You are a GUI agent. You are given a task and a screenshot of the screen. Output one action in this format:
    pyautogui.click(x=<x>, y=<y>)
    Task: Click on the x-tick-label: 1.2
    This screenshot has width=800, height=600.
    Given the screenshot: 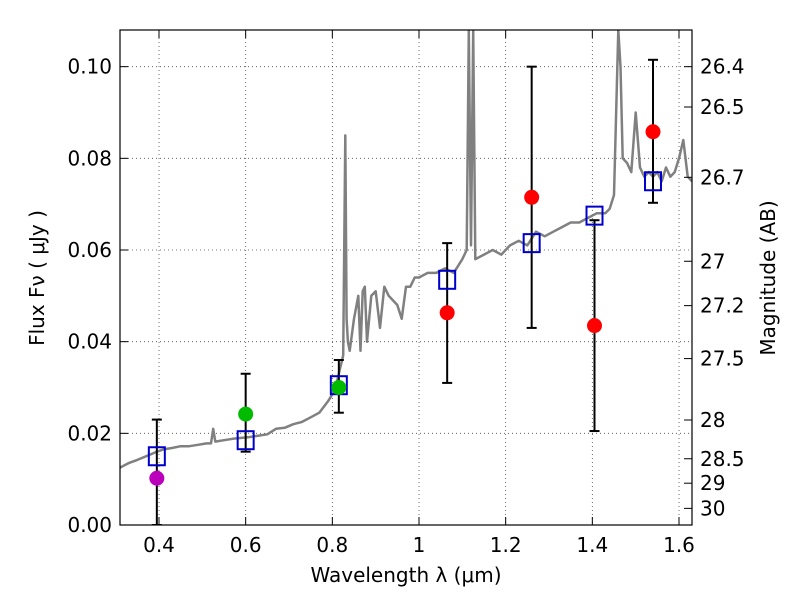 What is the action you would take?
    pyautogui.click(x=506, y=545)
    